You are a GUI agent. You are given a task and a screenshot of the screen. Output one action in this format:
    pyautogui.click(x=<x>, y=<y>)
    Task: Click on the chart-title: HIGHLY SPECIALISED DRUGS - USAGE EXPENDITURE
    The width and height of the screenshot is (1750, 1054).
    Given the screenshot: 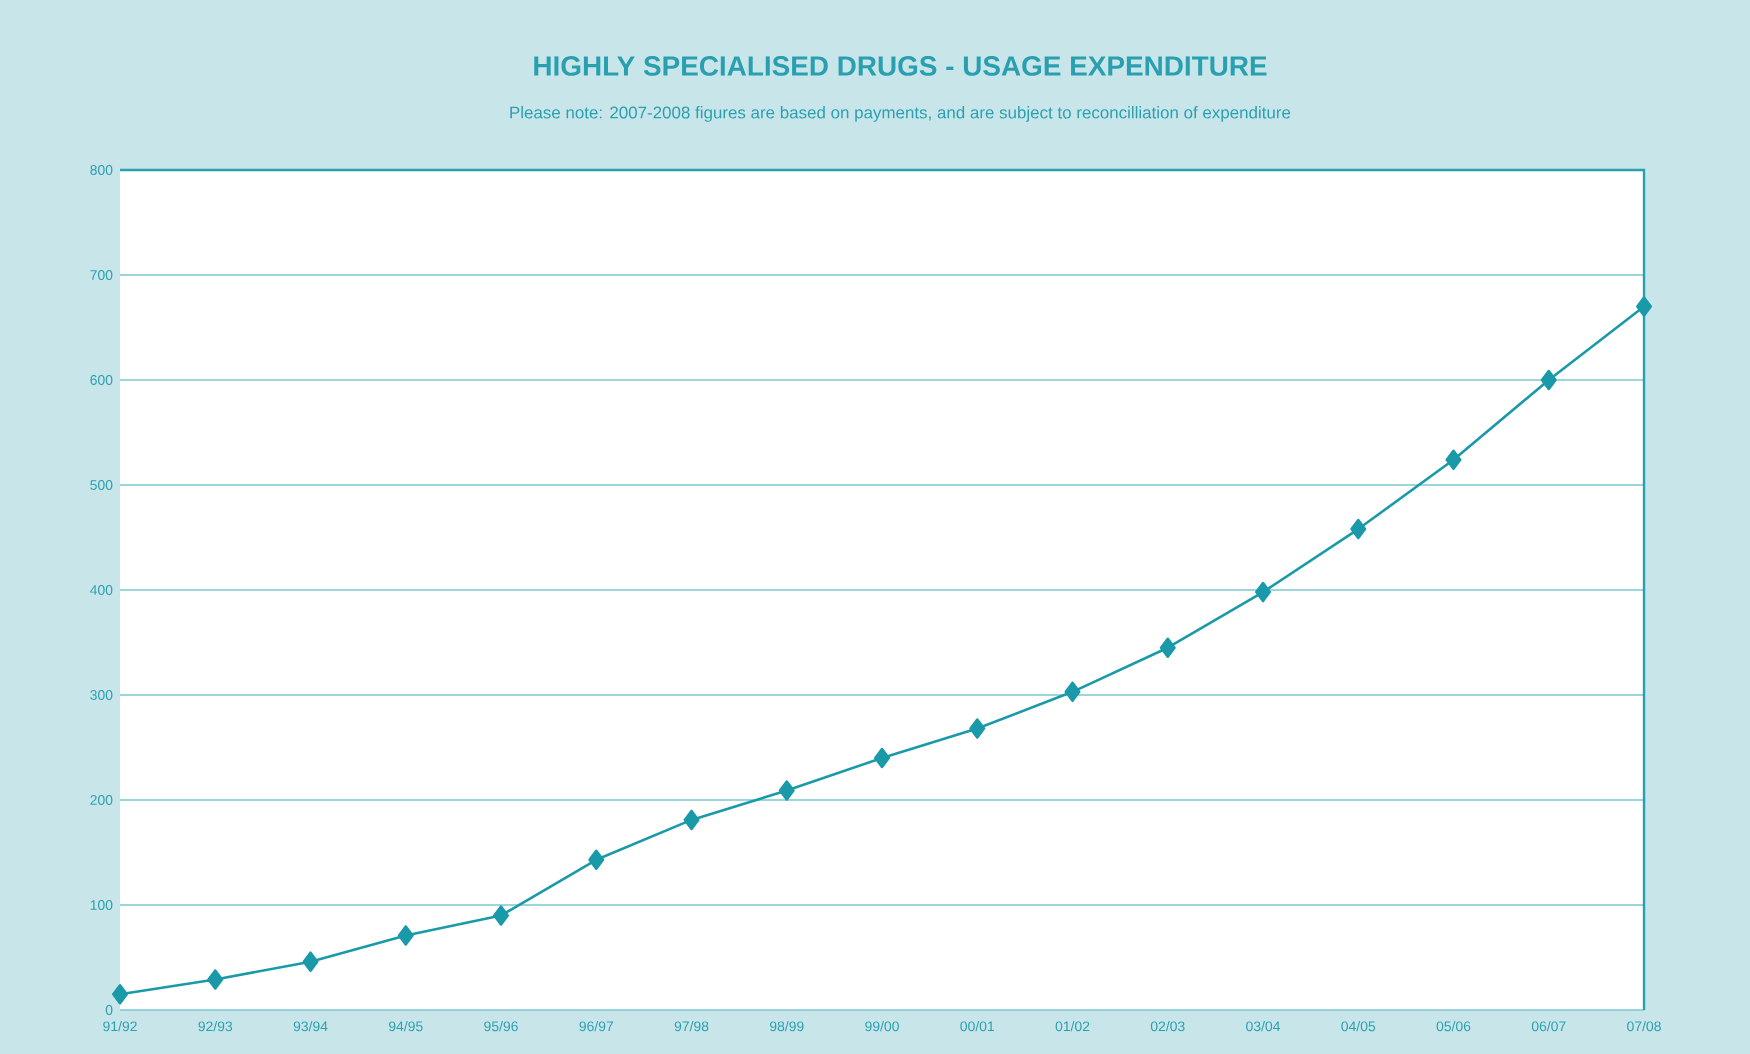 What is the action you would take?
    pyautogui.click(x=900, y=66)
    